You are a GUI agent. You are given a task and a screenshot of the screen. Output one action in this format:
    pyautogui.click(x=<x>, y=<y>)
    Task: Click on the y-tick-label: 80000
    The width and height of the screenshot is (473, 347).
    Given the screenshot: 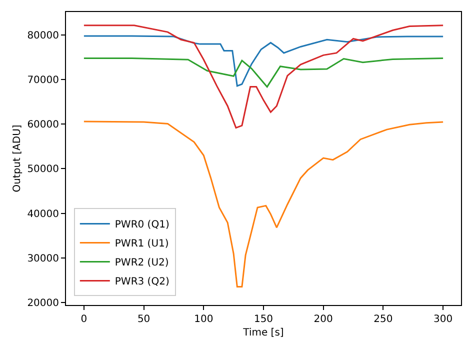 What is the action you would take?
    pyautogui.click(x=43, y=36)
    